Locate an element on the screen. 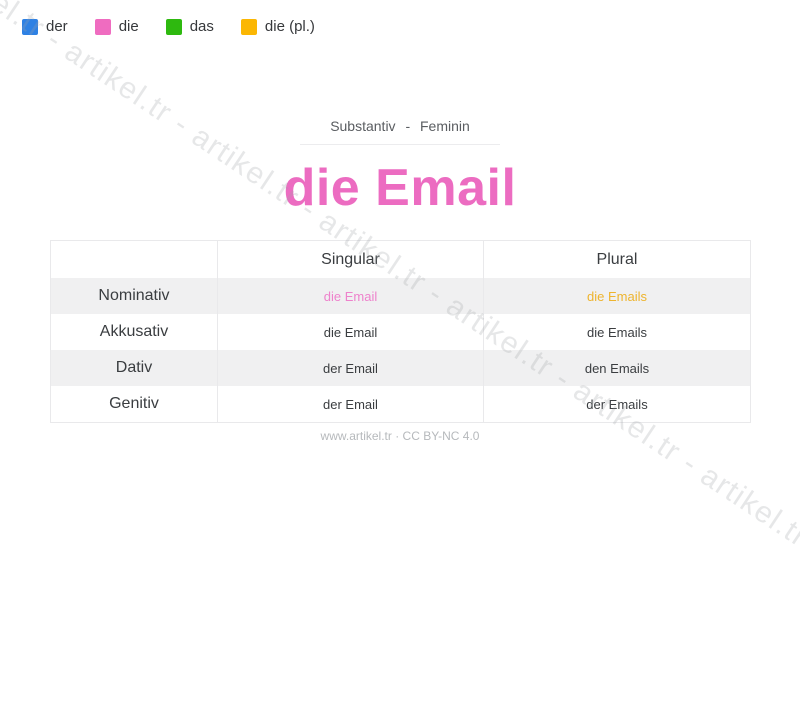  plural-value: der Emails is located at coordinates (617, 404).